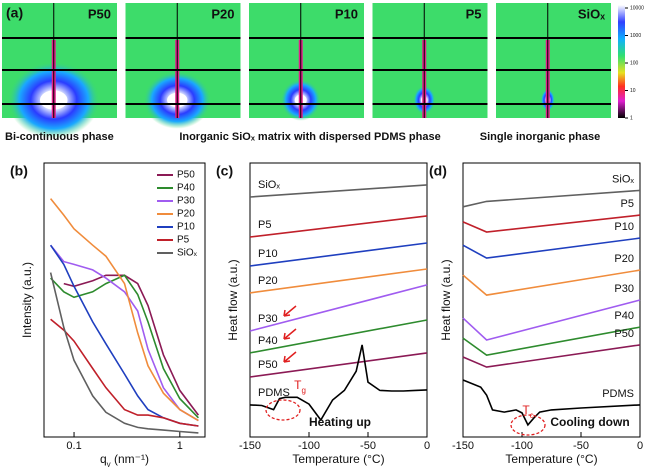 This screenshot has height=467, width=657. Describe the element at coordinates (14, 13) in the screenshot. I see `panel-label: (a)` at that location.